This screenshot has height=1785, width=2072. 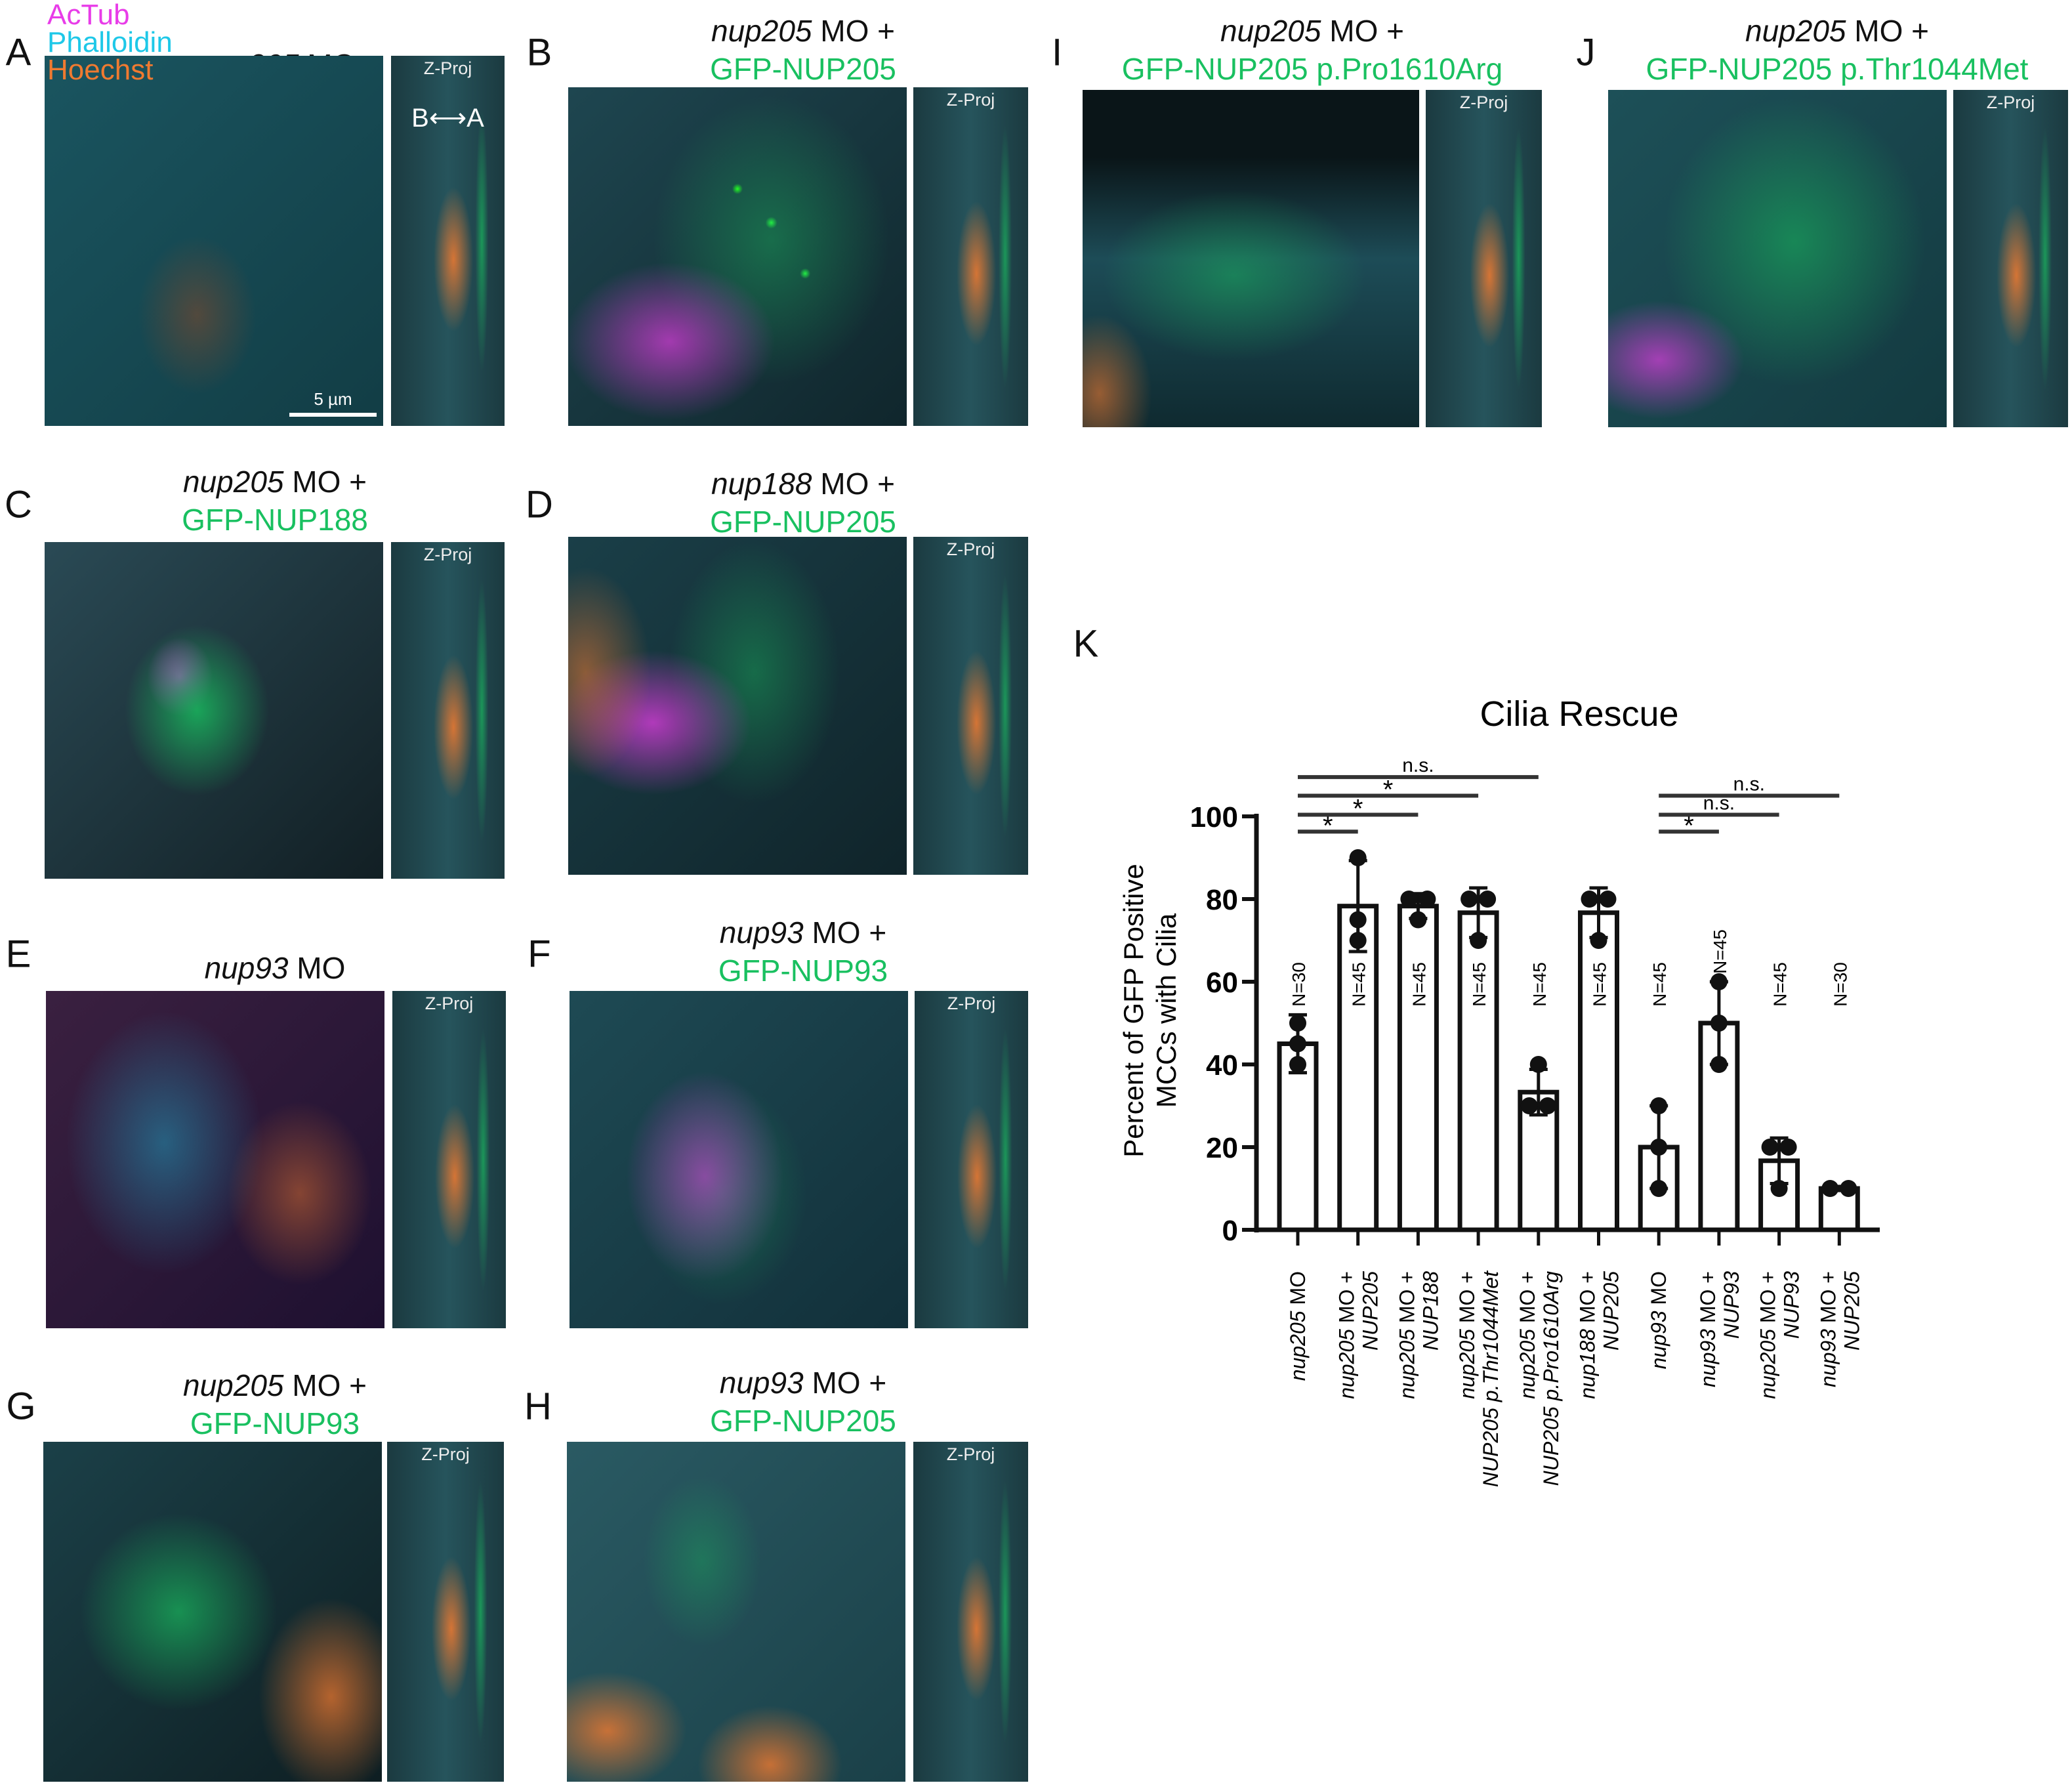 I want to click on x-tick-label: nup93 MO +, so click(x=1708, y=1329).